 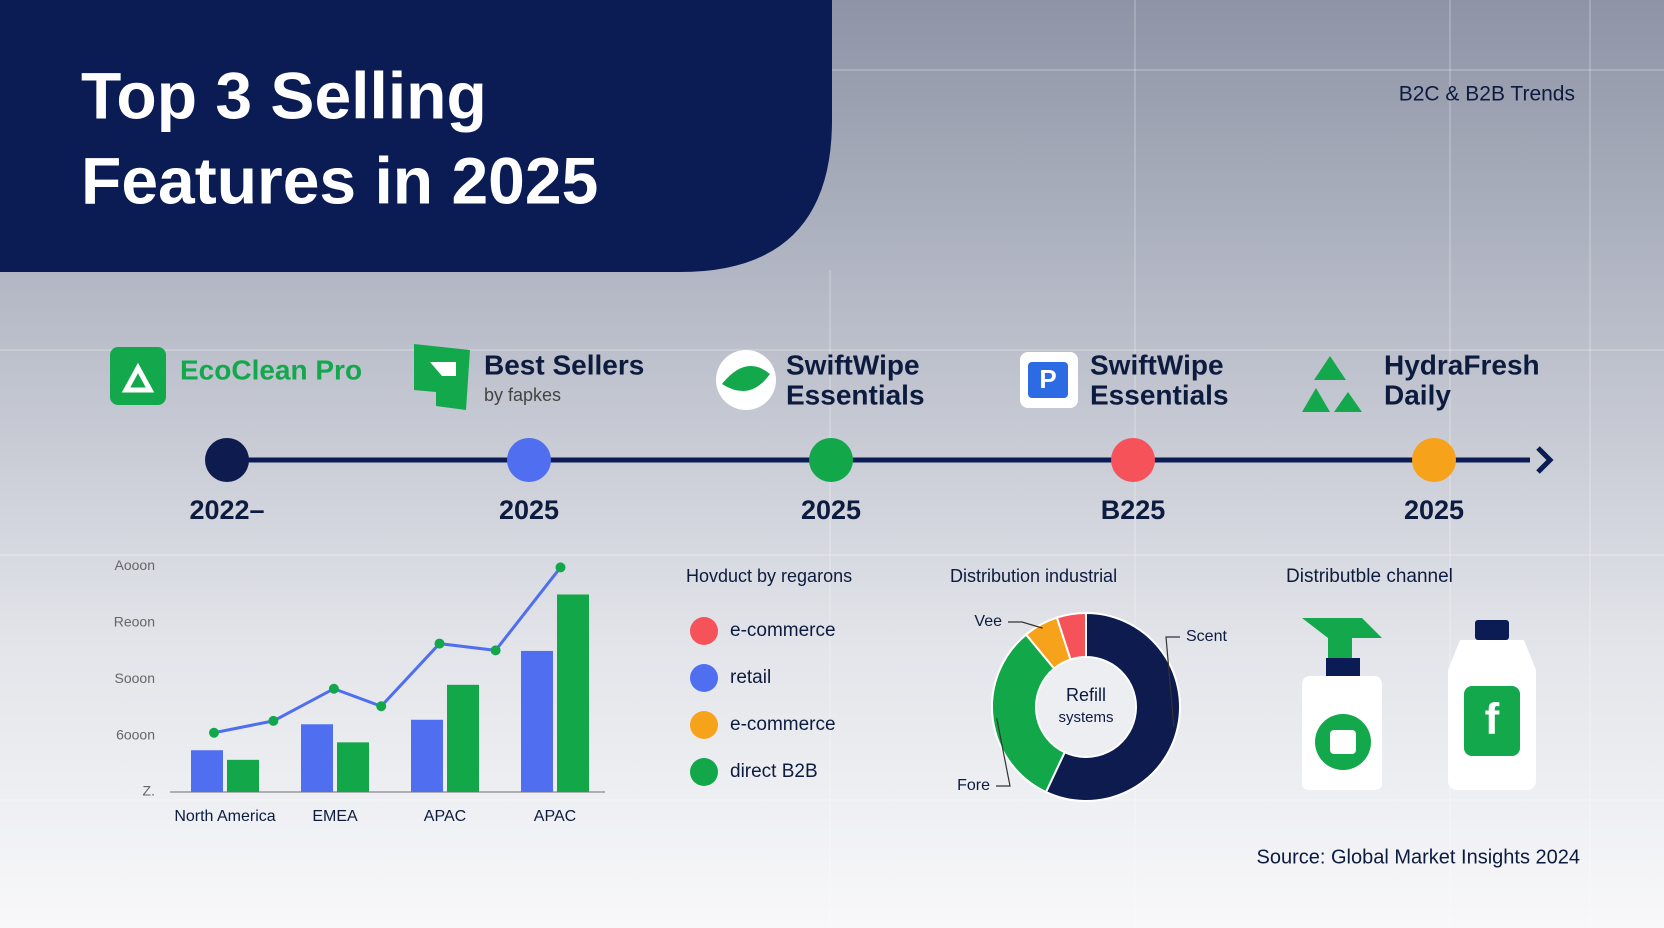 What do you see at coordinates (226, 510) in the screenshot?
I see `timeline-date: 2022–` at bounding box center [226, 510].